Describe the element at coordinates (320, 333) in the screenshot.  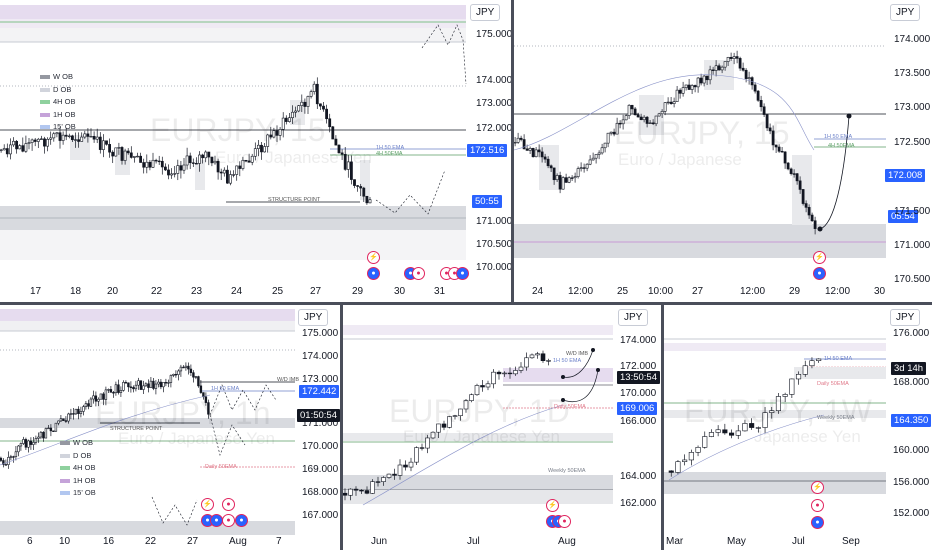
I see `y-axis-tick-label: 175.000` at that location.